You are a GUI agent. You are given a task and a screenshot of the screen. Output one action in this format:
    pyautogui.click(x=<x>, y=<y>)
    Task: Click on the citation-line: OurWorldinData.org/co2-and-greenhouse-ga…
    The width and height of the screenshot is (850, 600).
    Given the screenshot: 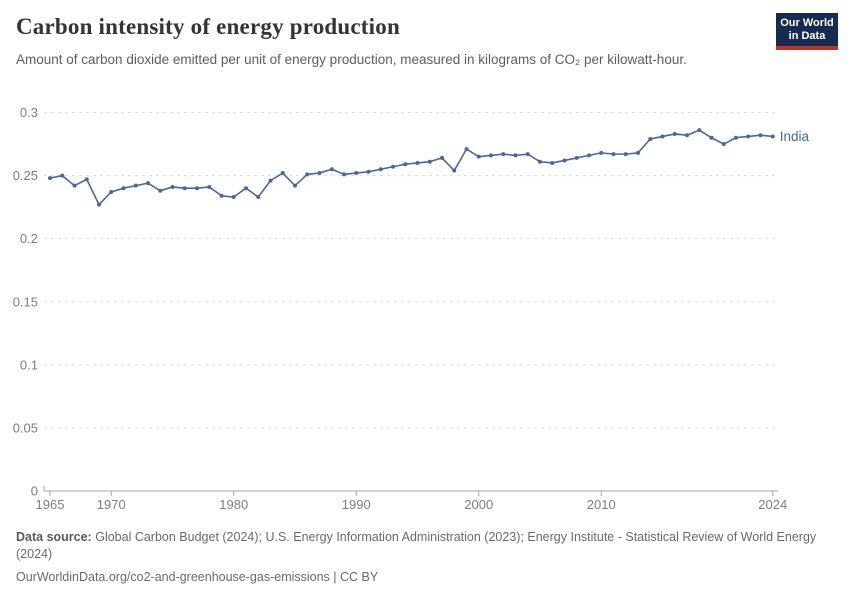 What is the action you would take?
    pyautogui.click(x=197, y=577)
    